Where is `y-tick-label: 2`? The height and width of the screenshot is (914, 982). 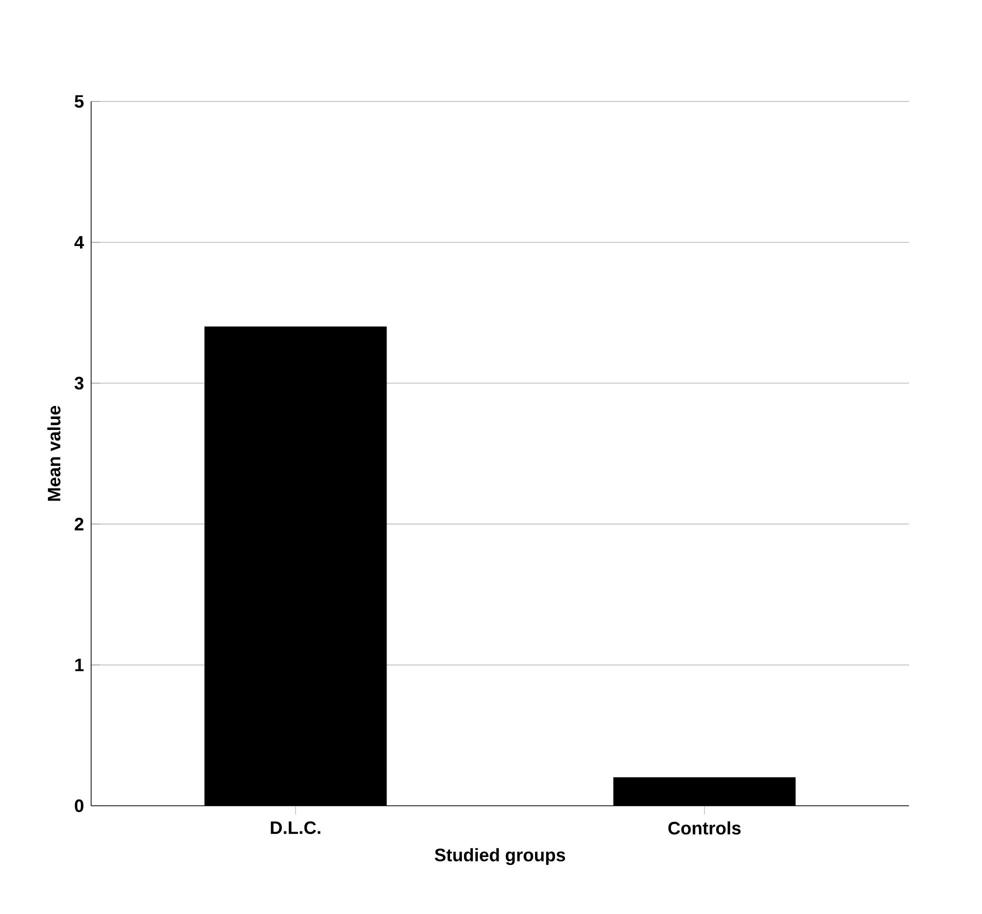 y-tick-label: 2 is located at coordinates (79, 524).